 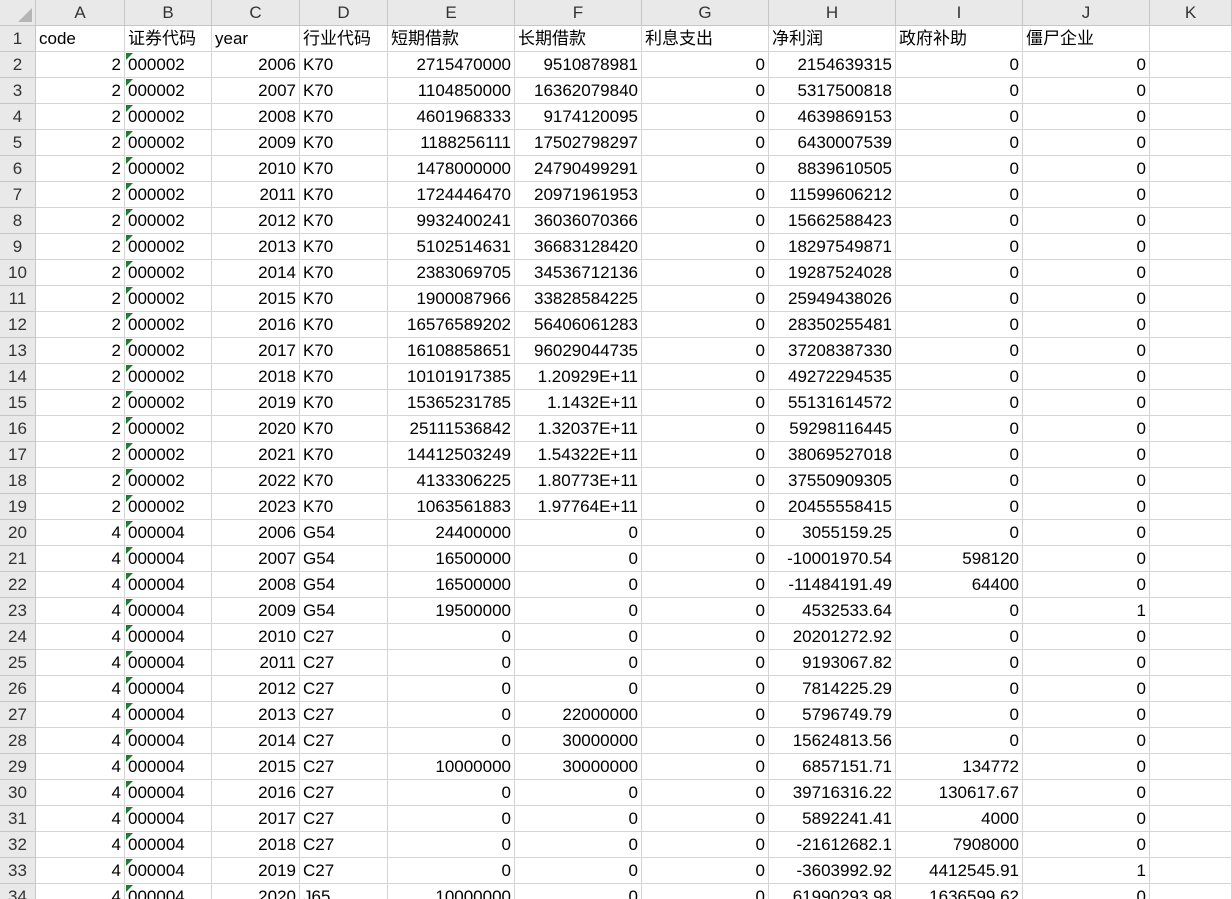 What do you see at coordinates (451, 507) in the screenshot?
I see `cell: 1063561883` at bounding box center [451, 507].